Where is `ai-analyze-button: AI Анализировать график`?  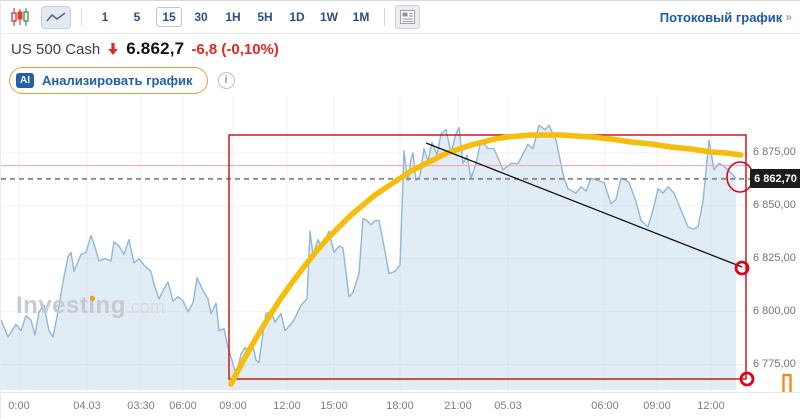 ai-analyze-button: AI Анализировать график is located at coordinates (108, 80).